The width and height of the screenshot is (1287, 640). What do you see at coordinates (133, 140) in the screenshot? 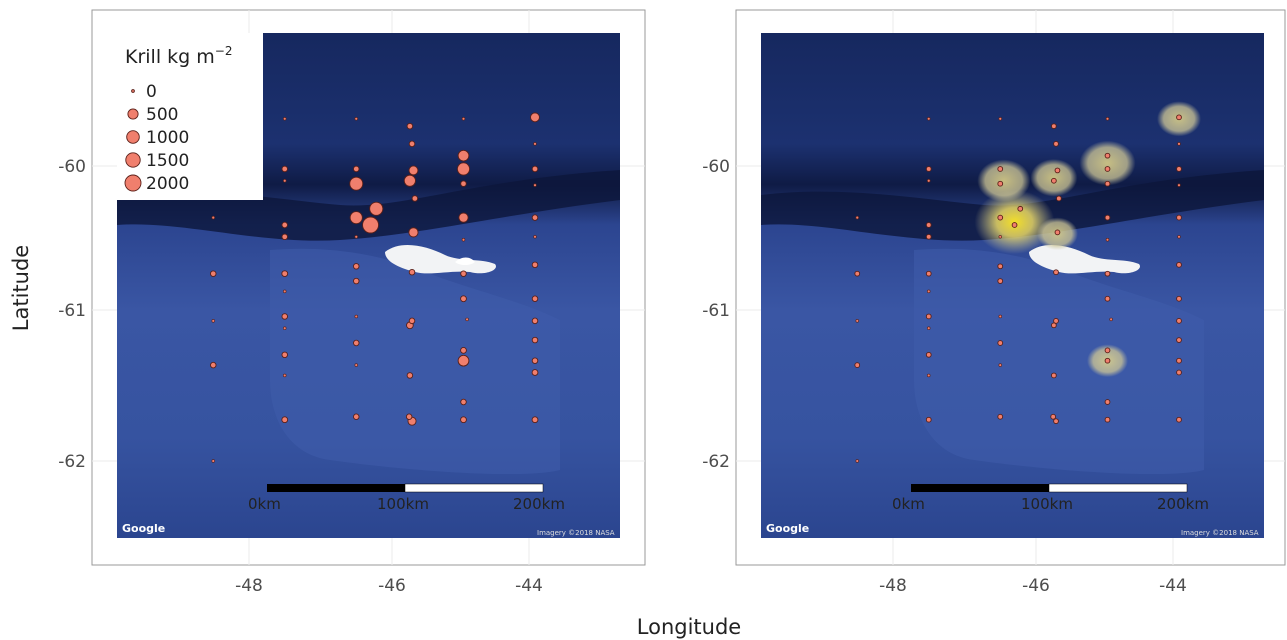
I see `legend-keys` at bounding box center [133, 140].